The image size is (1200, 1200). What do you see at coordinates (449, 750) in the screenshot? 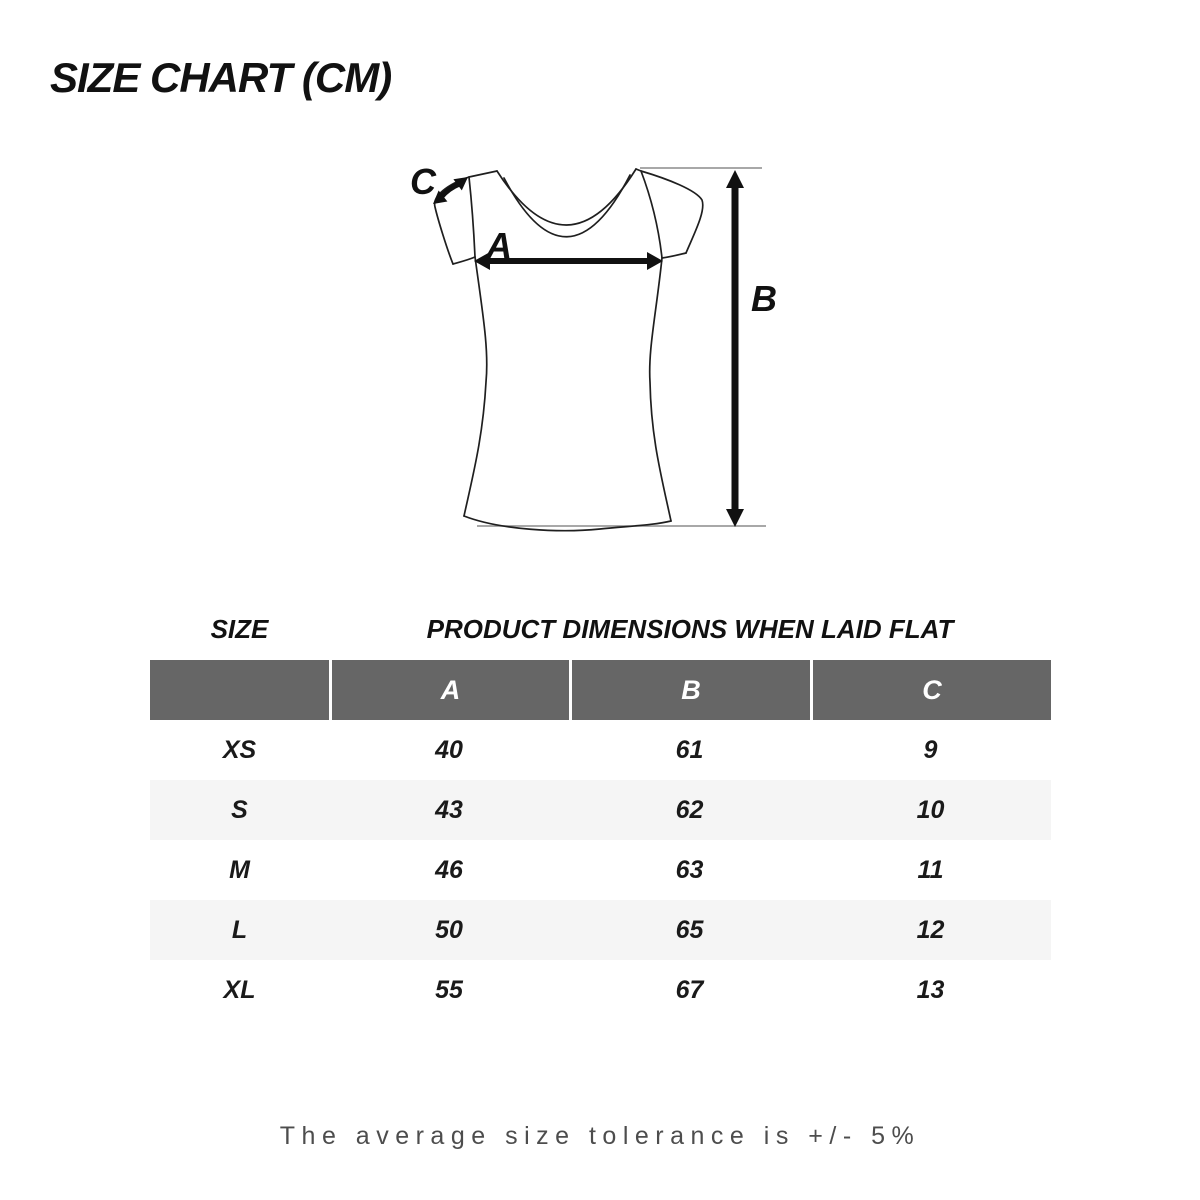
I see `value-cell-a: 40` at bounding box center [449, 750].